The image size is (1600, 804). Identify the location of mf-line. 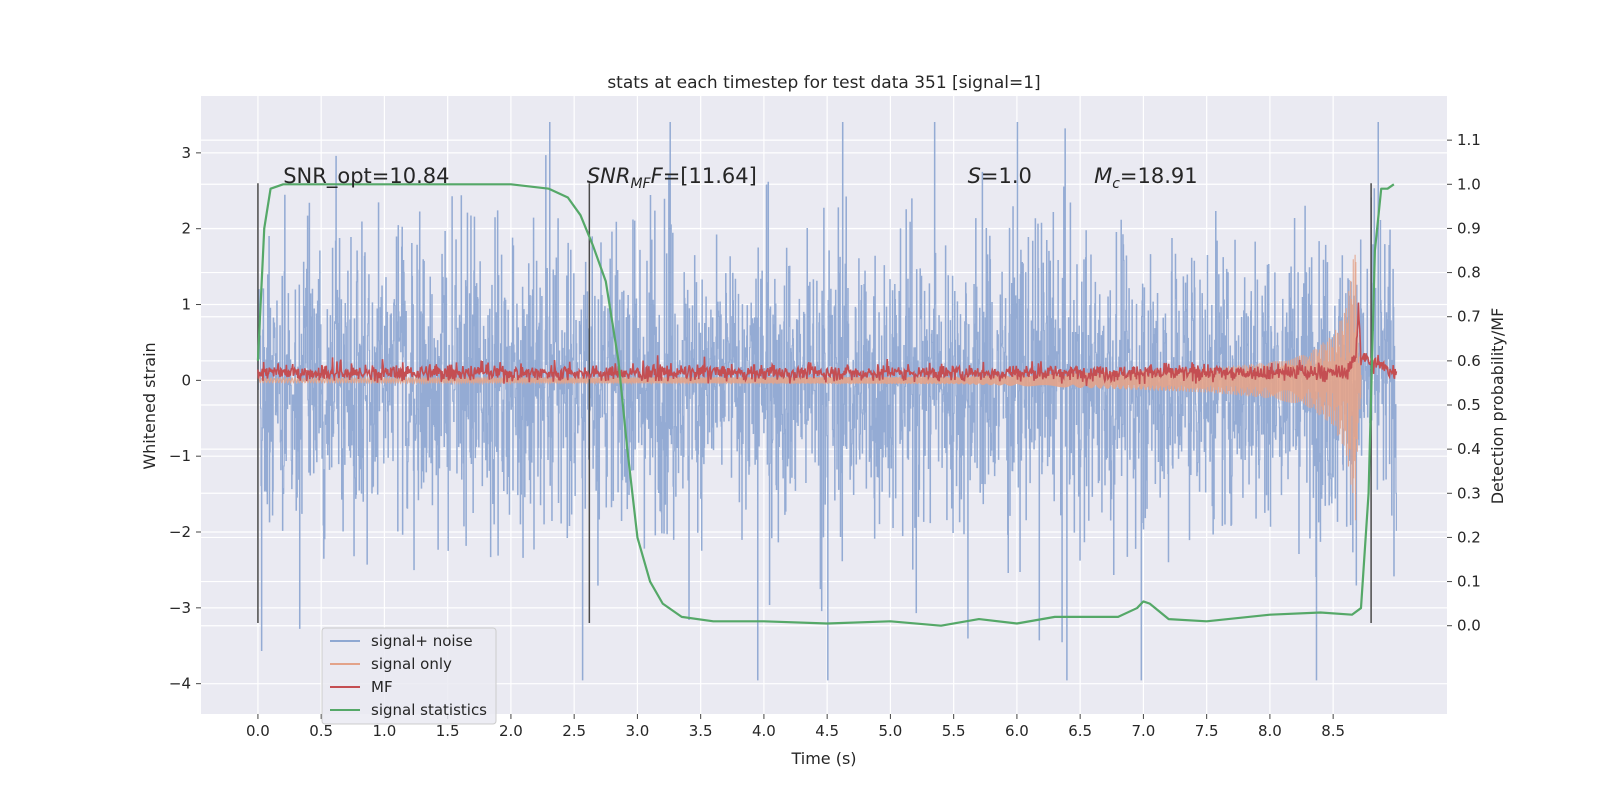
(827, 344).